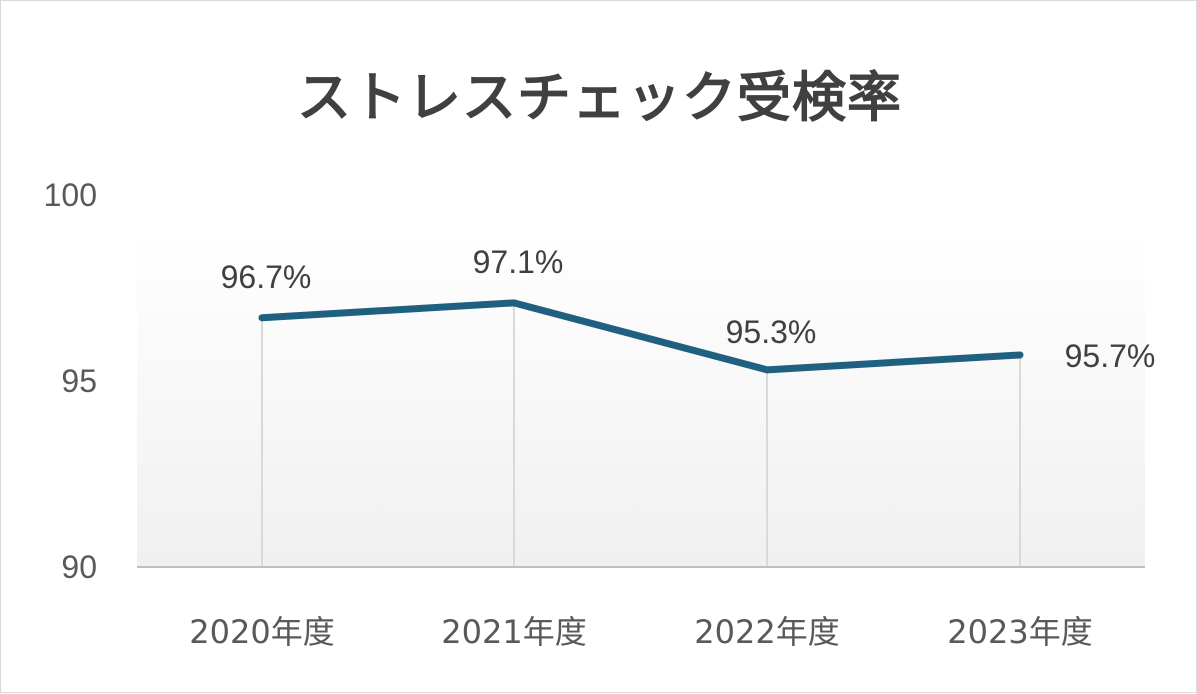 Image resolution: width=1197 pixels, height=694 pixels. I want to click on y-tick-label: 90, so click(79, 567).